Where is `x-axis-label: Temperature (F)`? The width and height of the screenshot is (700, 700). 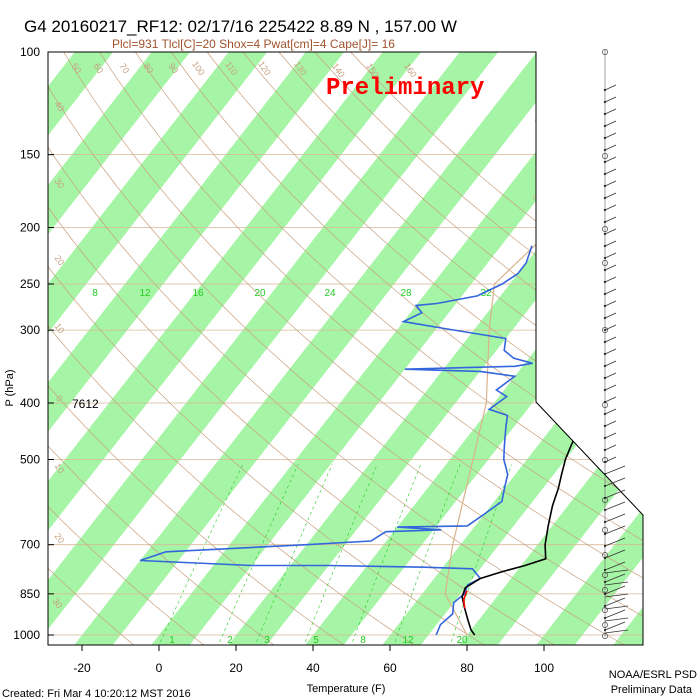
x-axis-label: Temperature (F) is located at coordinates (346, 689).